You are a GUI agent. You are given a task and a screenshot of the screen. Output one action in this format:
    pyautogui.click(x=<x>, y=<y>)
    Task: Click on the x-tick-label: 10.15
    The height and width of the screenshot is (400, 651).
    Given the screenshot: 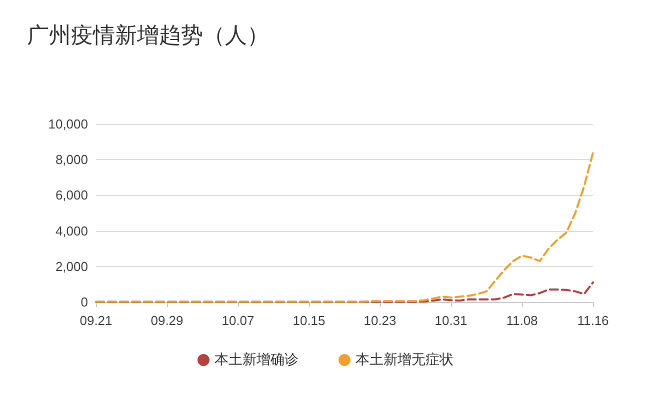 What is the action you would take?
    pyautogui.click(x=309, y=320)
    